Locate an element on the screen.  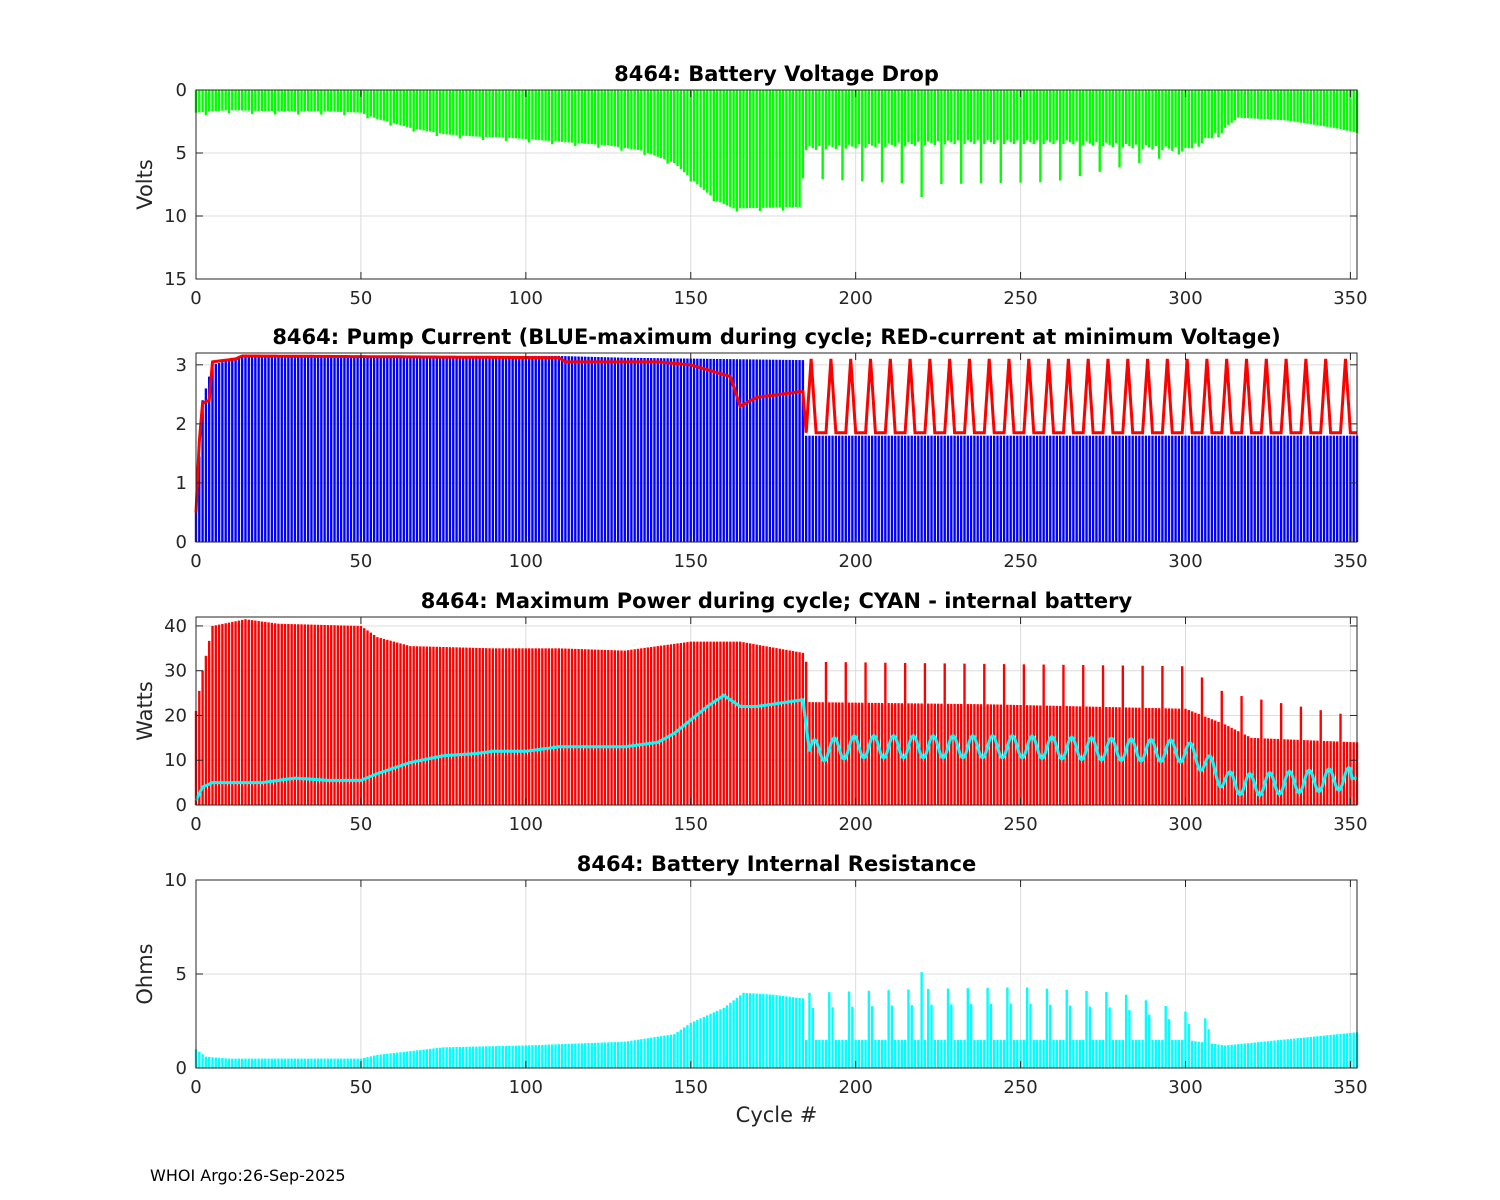
y-tick-label: 40 is located at coordinates (175, 626).